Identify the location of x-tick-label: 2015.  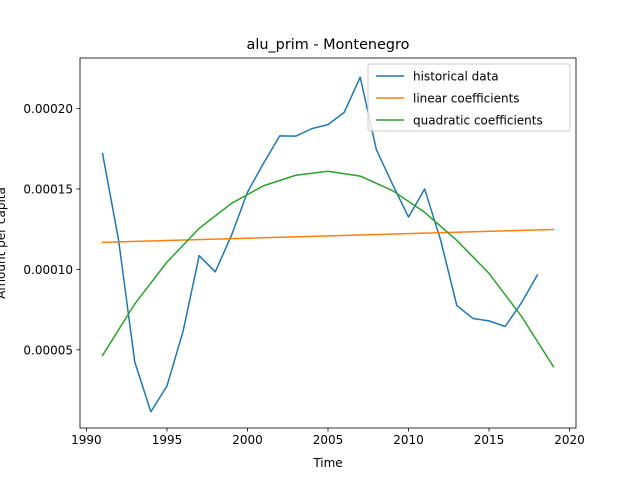
(489, 440).